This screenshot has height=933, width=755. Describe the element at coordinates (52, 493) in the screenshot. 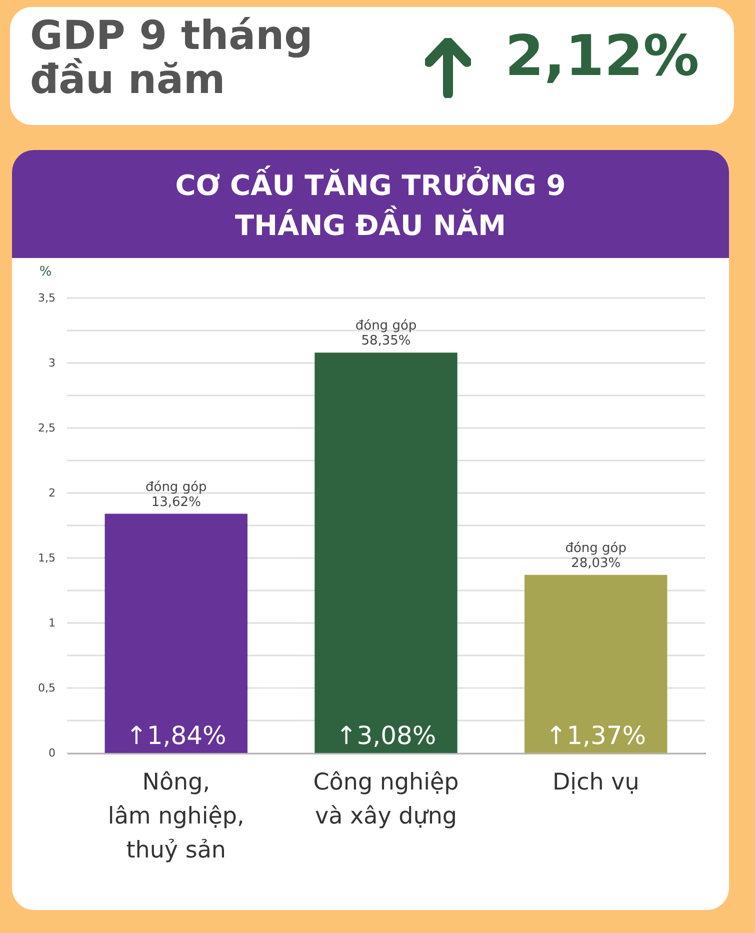

I see `y-tick-label: 2` at that location.